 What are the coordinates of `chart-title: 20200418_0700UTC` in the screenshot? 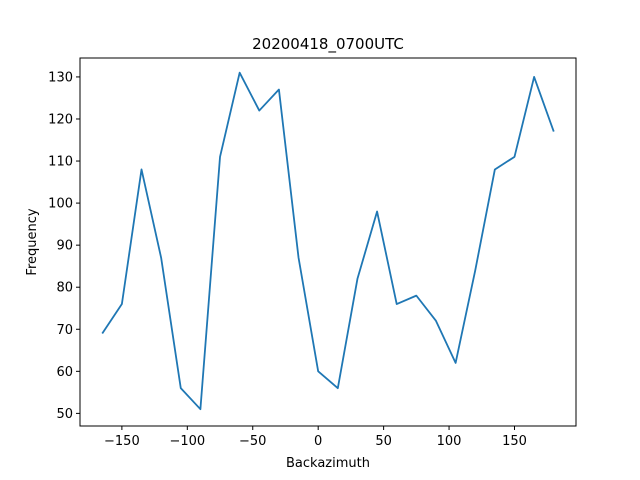 It's located at (328, 44).